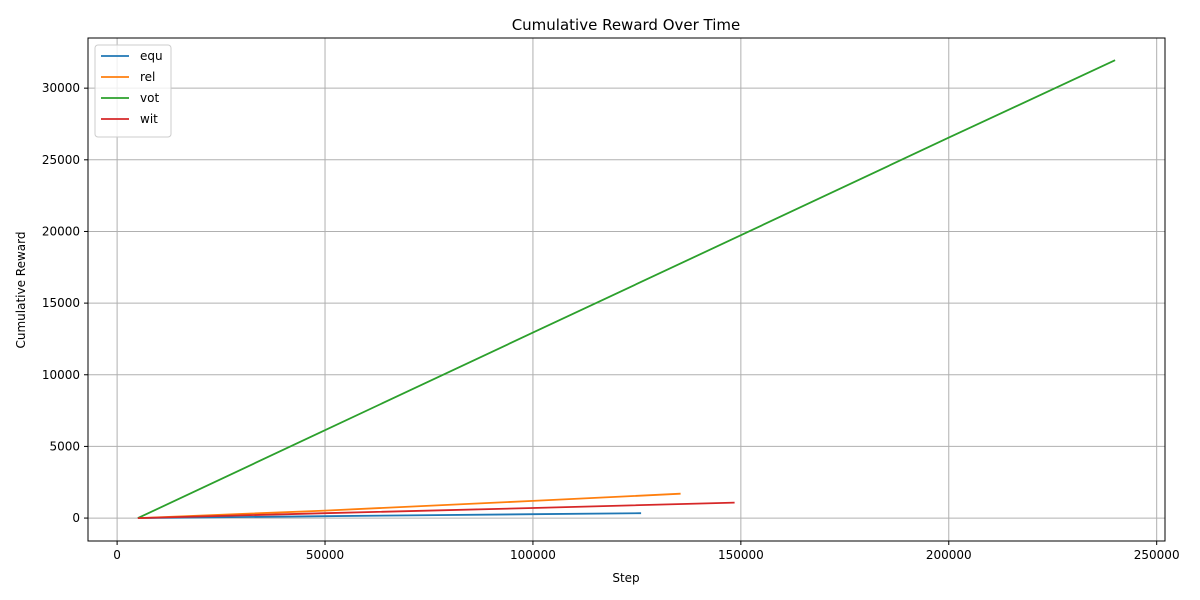 Image resolution: width=1200 pixels, height=600 pixels. What do you see at coordinates (61, 303) in the screenshot?
I see `y-tick-label: 15000` at bounding box center [61, 303].